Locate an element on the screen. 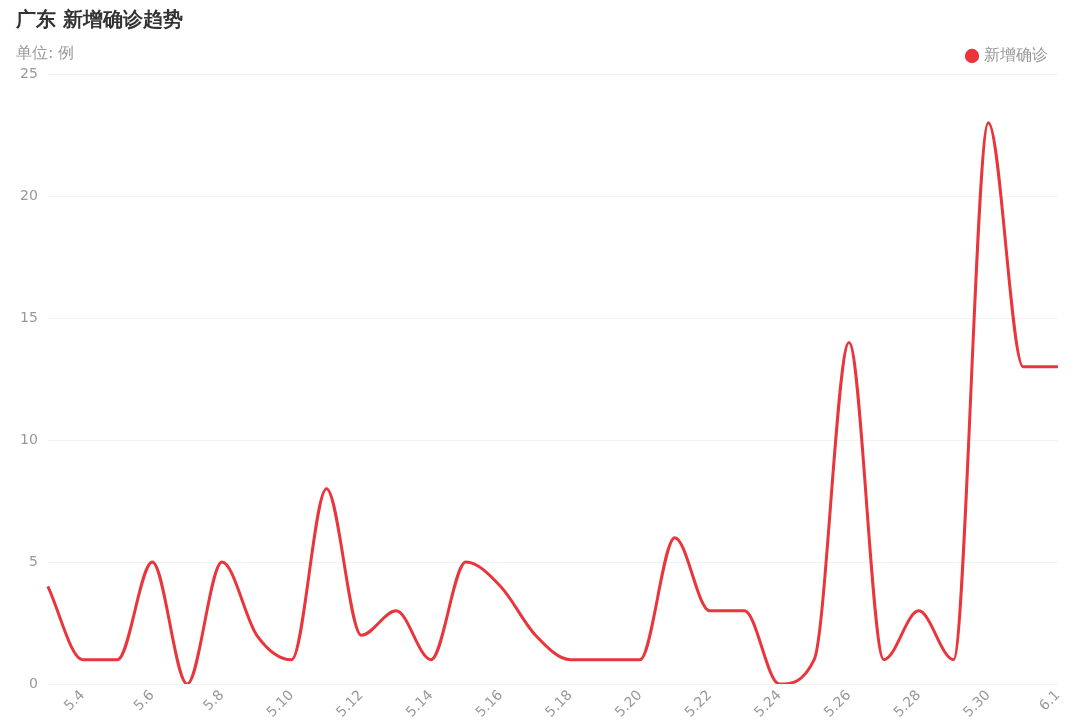 This screenshot has height=728, width=1080. chart-subtitle: 单位: 例 is located at coordinates (45, 53).